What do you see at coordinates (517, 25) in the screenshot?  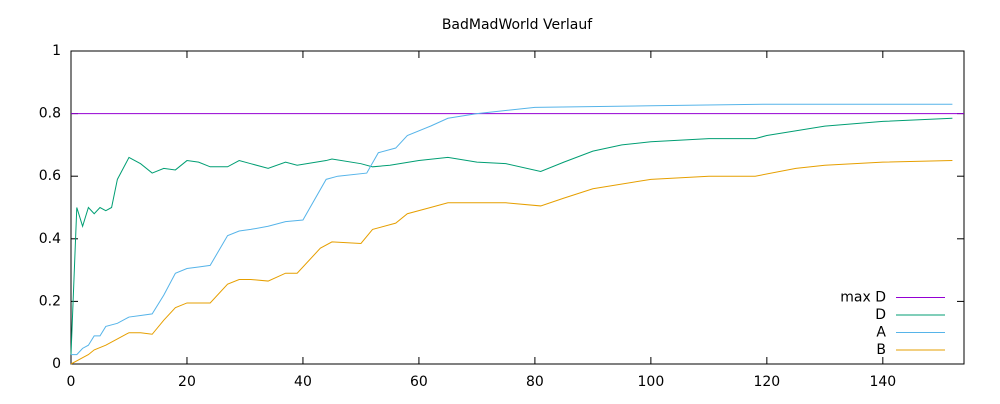 I see `chart-title: BadMadWorld Verlauf` at bounding box center [517, 25].